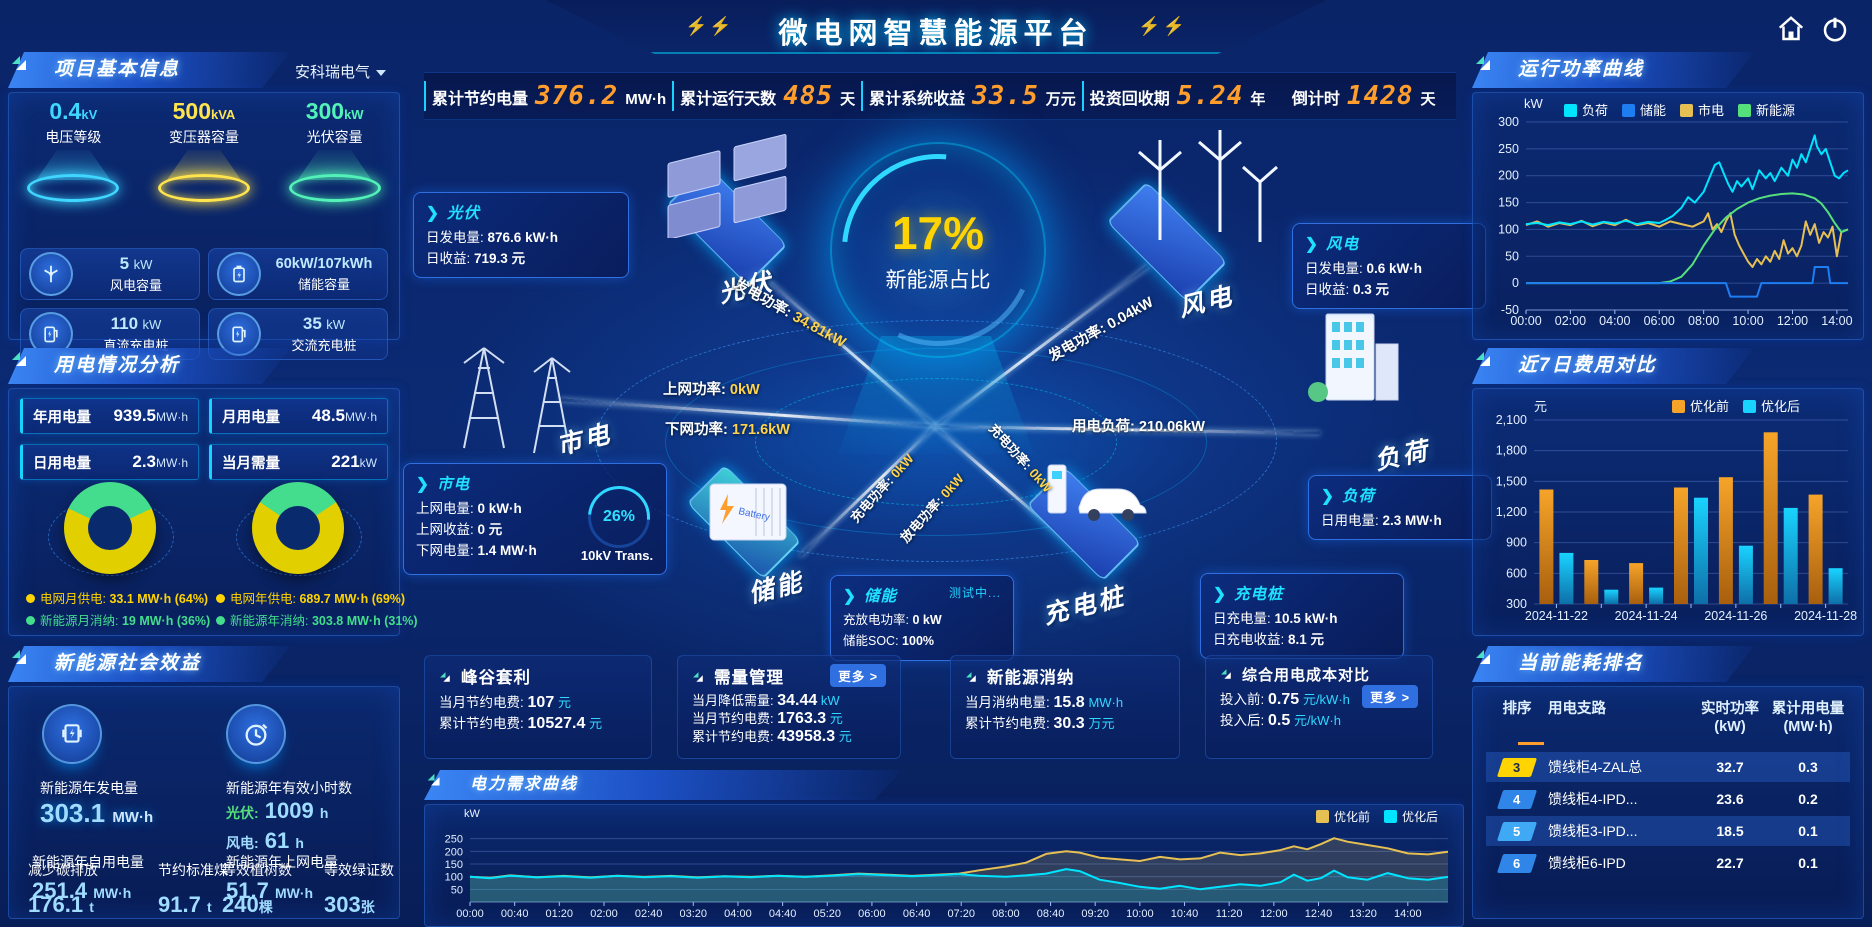 The image size is (1872, 927). Describe the element at coordinates (61, 904) in the screenshot. I see `co2-value: 176.1 t` at that location.